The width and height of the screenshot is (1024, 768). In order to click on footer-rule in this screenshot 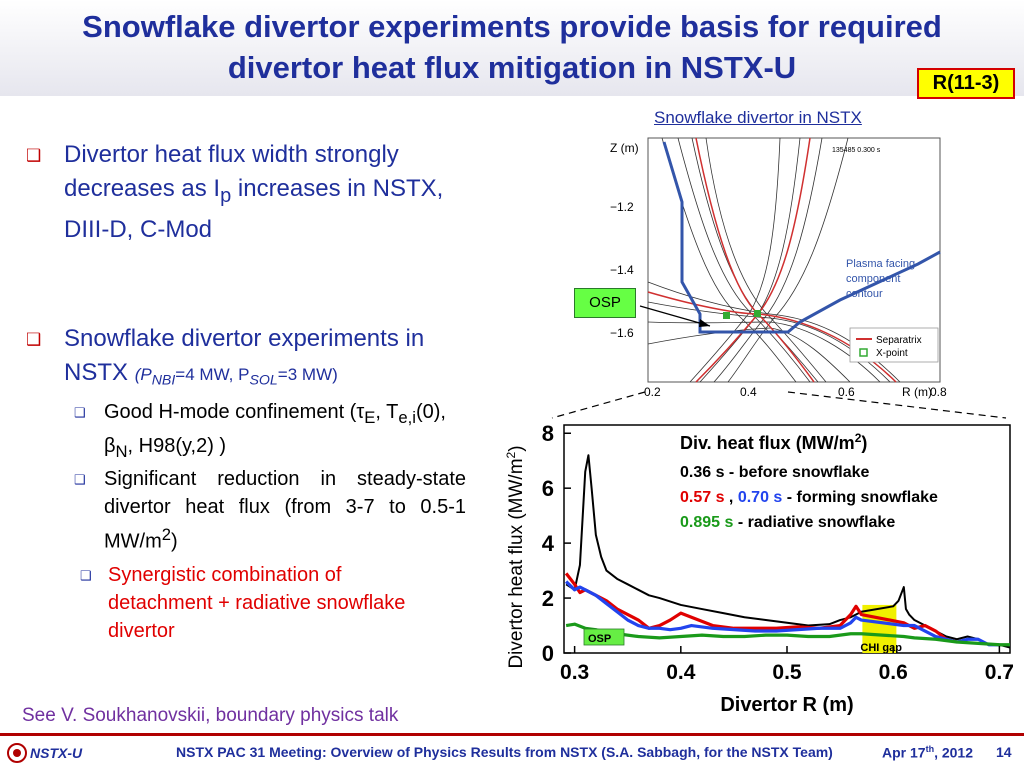, I will do `click(512, 734)`.